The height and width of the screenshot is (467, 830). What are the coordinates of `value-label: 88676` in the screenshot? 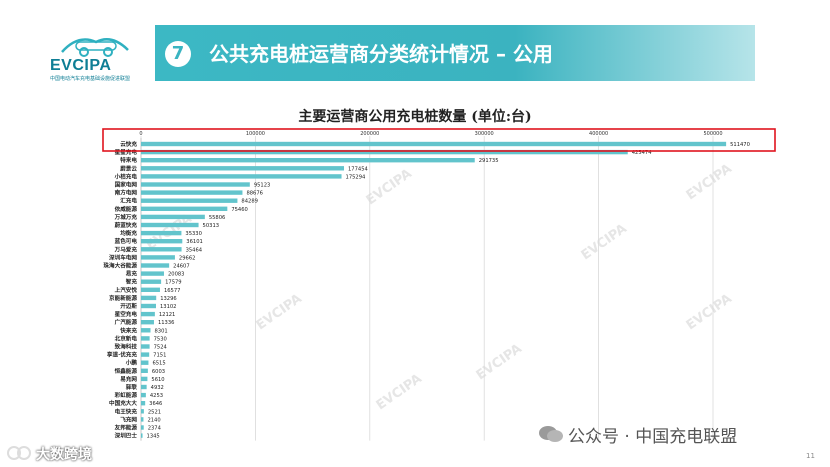 It's located at (254, 194).